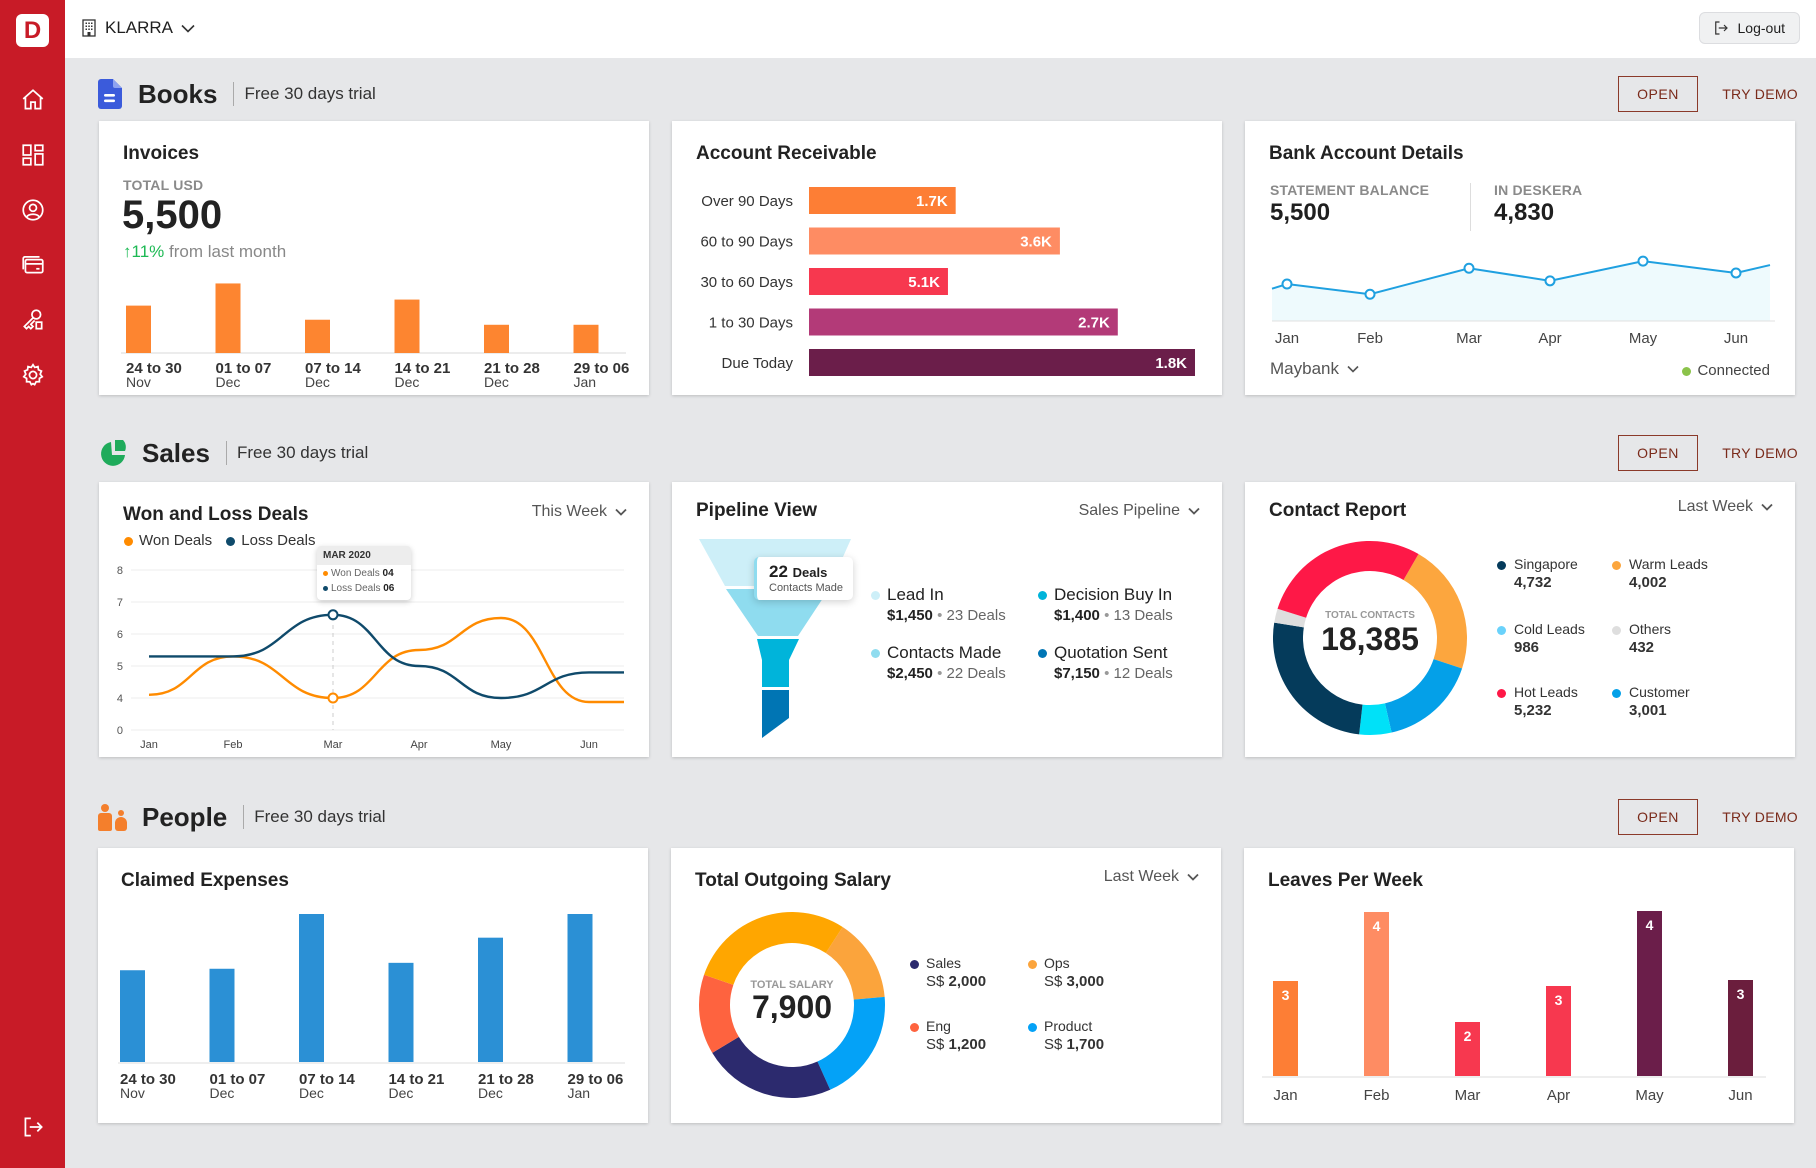 The height and width of the screenshot is (1168, 1816). I want to click on salary-period-dropdown: Last Week, so click(1151, 877).